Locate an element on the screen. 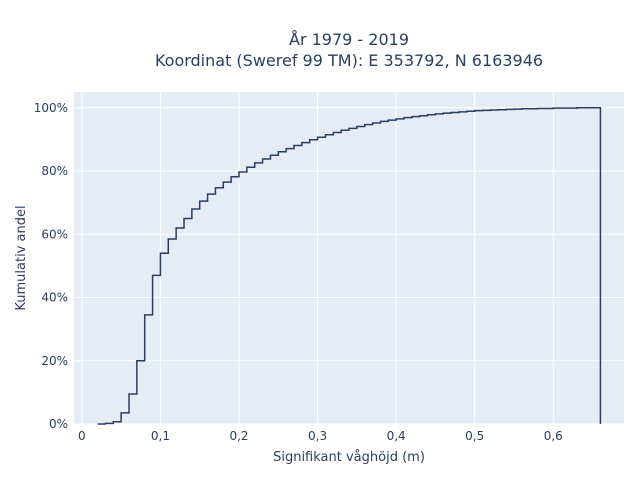 This screenshot has height=480, width=640. y-tick-label: 100% is located at coordinates (51, 108).